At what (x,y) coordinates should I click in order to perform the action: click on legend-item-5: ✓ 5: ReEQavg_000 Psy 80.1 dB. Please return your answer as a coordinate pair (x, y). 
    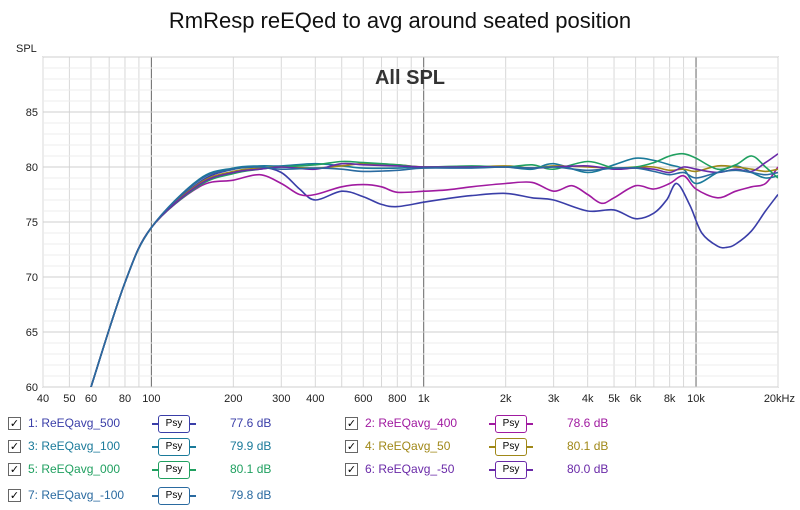
    Looking at the image, I should click on (168, 471).